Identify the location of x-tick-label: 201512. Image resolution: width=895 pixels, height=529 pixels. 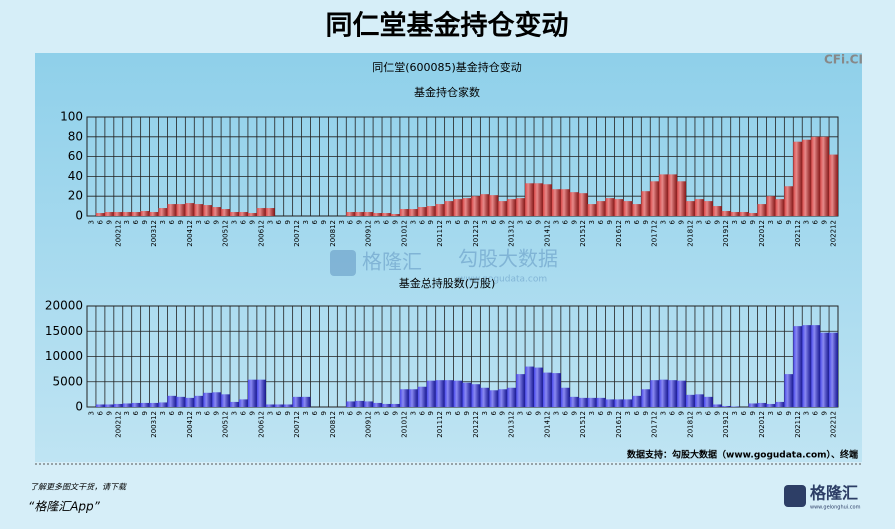
(583, 424).